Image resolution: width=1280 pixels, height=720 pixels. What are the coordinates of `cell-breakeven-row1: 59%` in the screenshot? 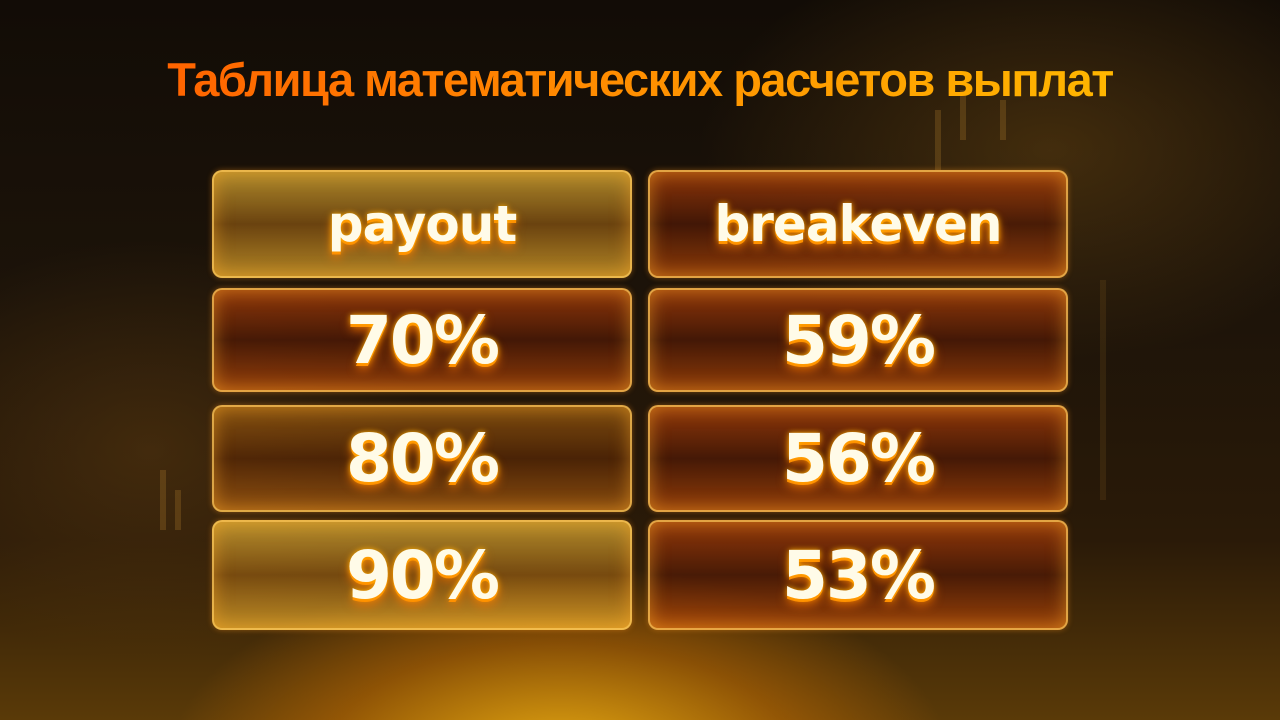 It's located at (858, 340).